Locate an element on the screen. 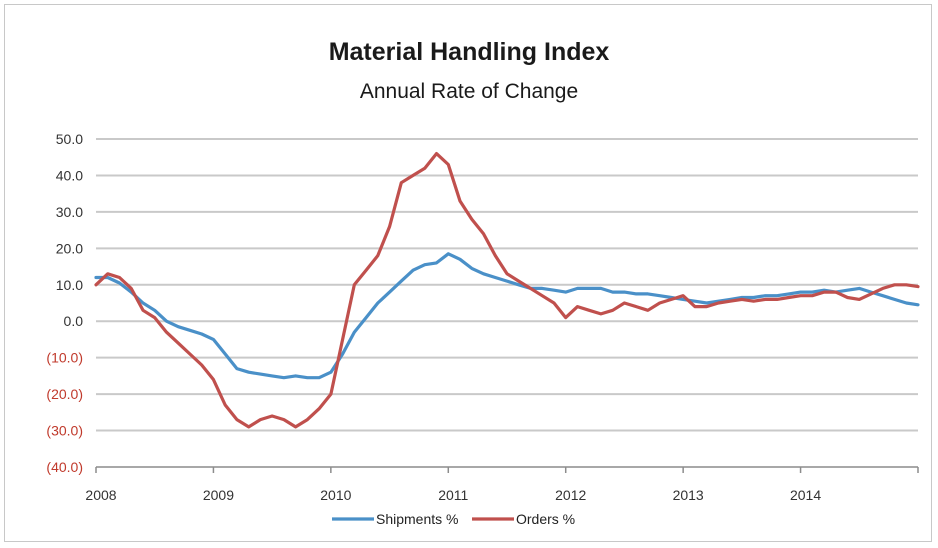  legend-label: Shipments % is located at coordinates (417, 519).